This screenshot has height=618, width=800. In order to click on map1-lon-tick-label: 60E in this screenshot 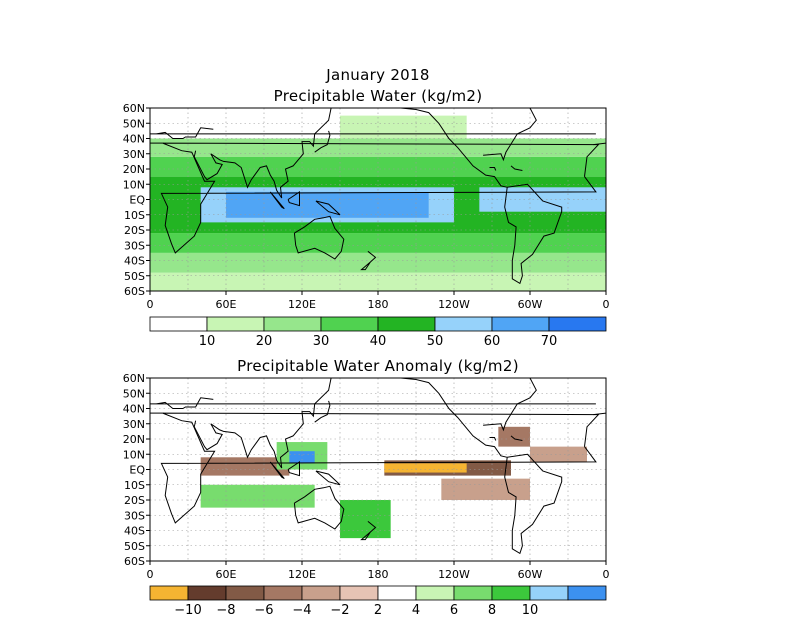, I will do `click(226, 304)`.